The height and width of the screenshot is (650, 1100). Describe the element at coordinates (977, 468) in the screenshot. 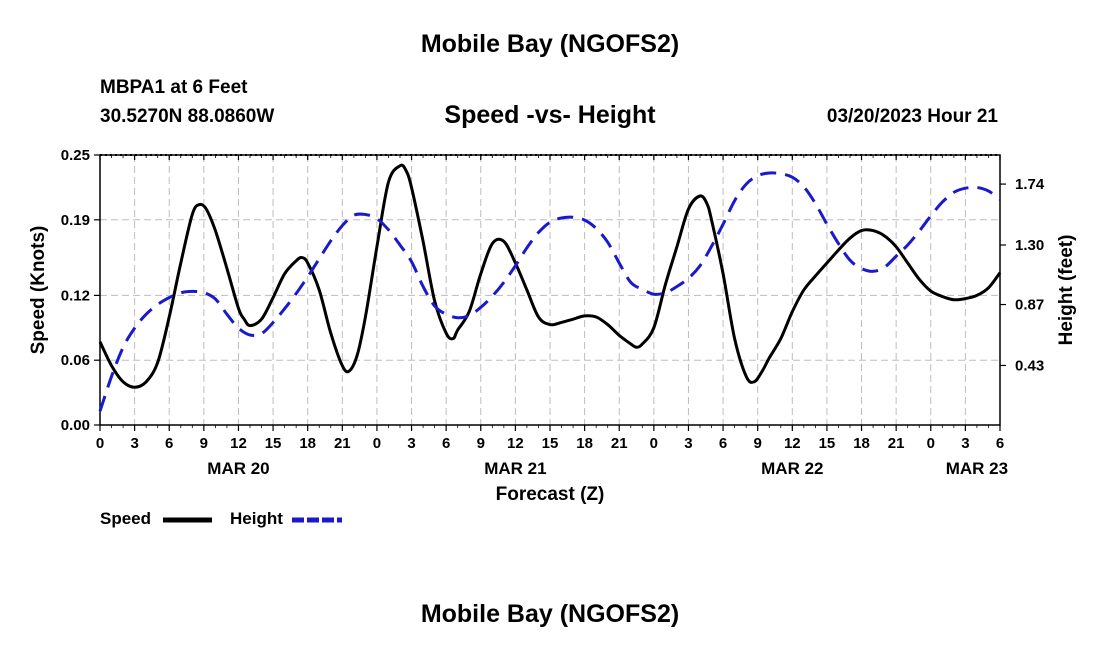

I see `date-label: MAR 23` at that location.